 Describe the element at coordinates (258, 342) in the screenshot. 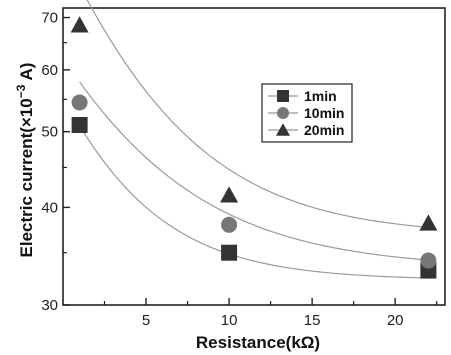

I see `x-axis-title: Resistance(kΩ)` at that location.